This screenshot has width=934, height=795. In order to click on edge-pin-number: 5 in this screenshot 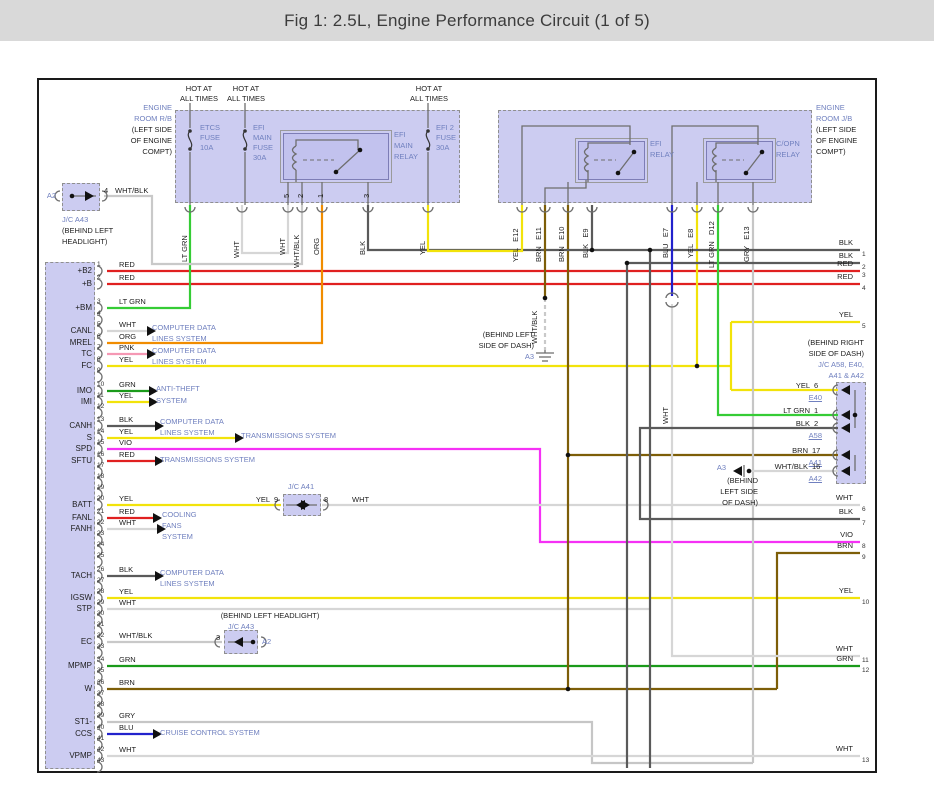, I will do `click(864, 326)`.